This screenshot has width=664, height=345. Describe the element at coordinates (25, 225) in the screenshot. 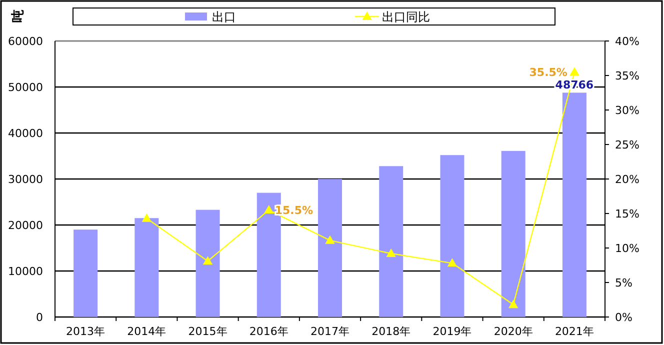

I see `y-tick-label: 20000` at that location.